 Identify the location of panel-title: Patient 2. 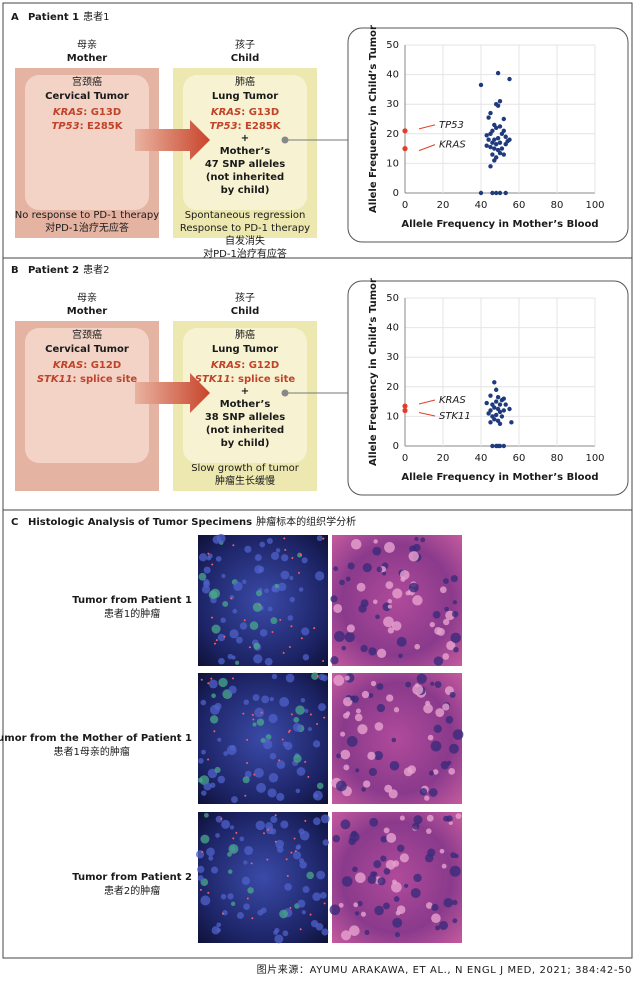
(53, 270).